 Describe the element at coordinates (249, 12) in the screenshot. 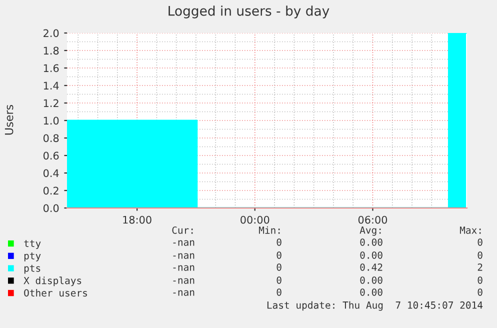

I see `chart-title: Logged in users - by day` at that location.